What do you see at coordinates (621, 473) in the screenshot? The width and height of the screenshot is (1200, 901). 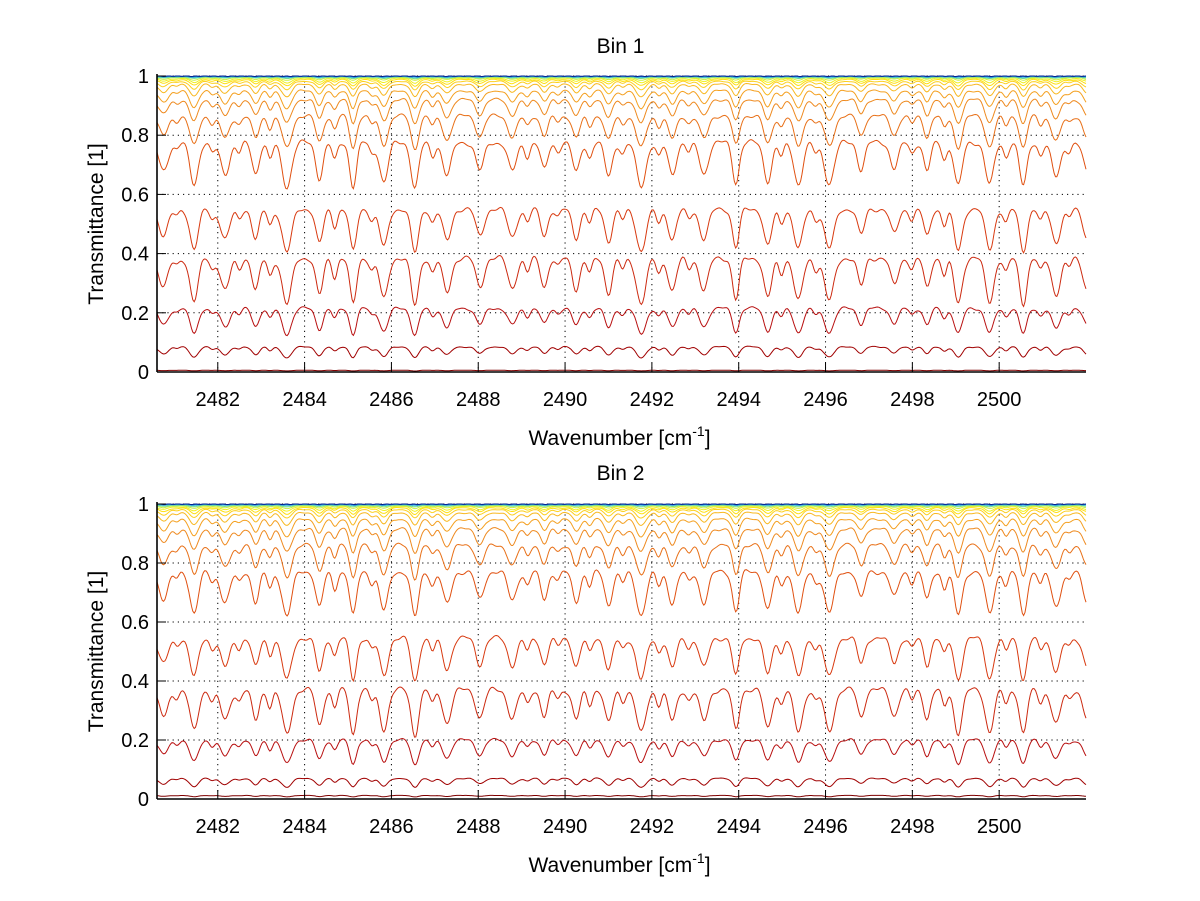 I see `chart-title: Bin 2` at bounding box center [621, 473].